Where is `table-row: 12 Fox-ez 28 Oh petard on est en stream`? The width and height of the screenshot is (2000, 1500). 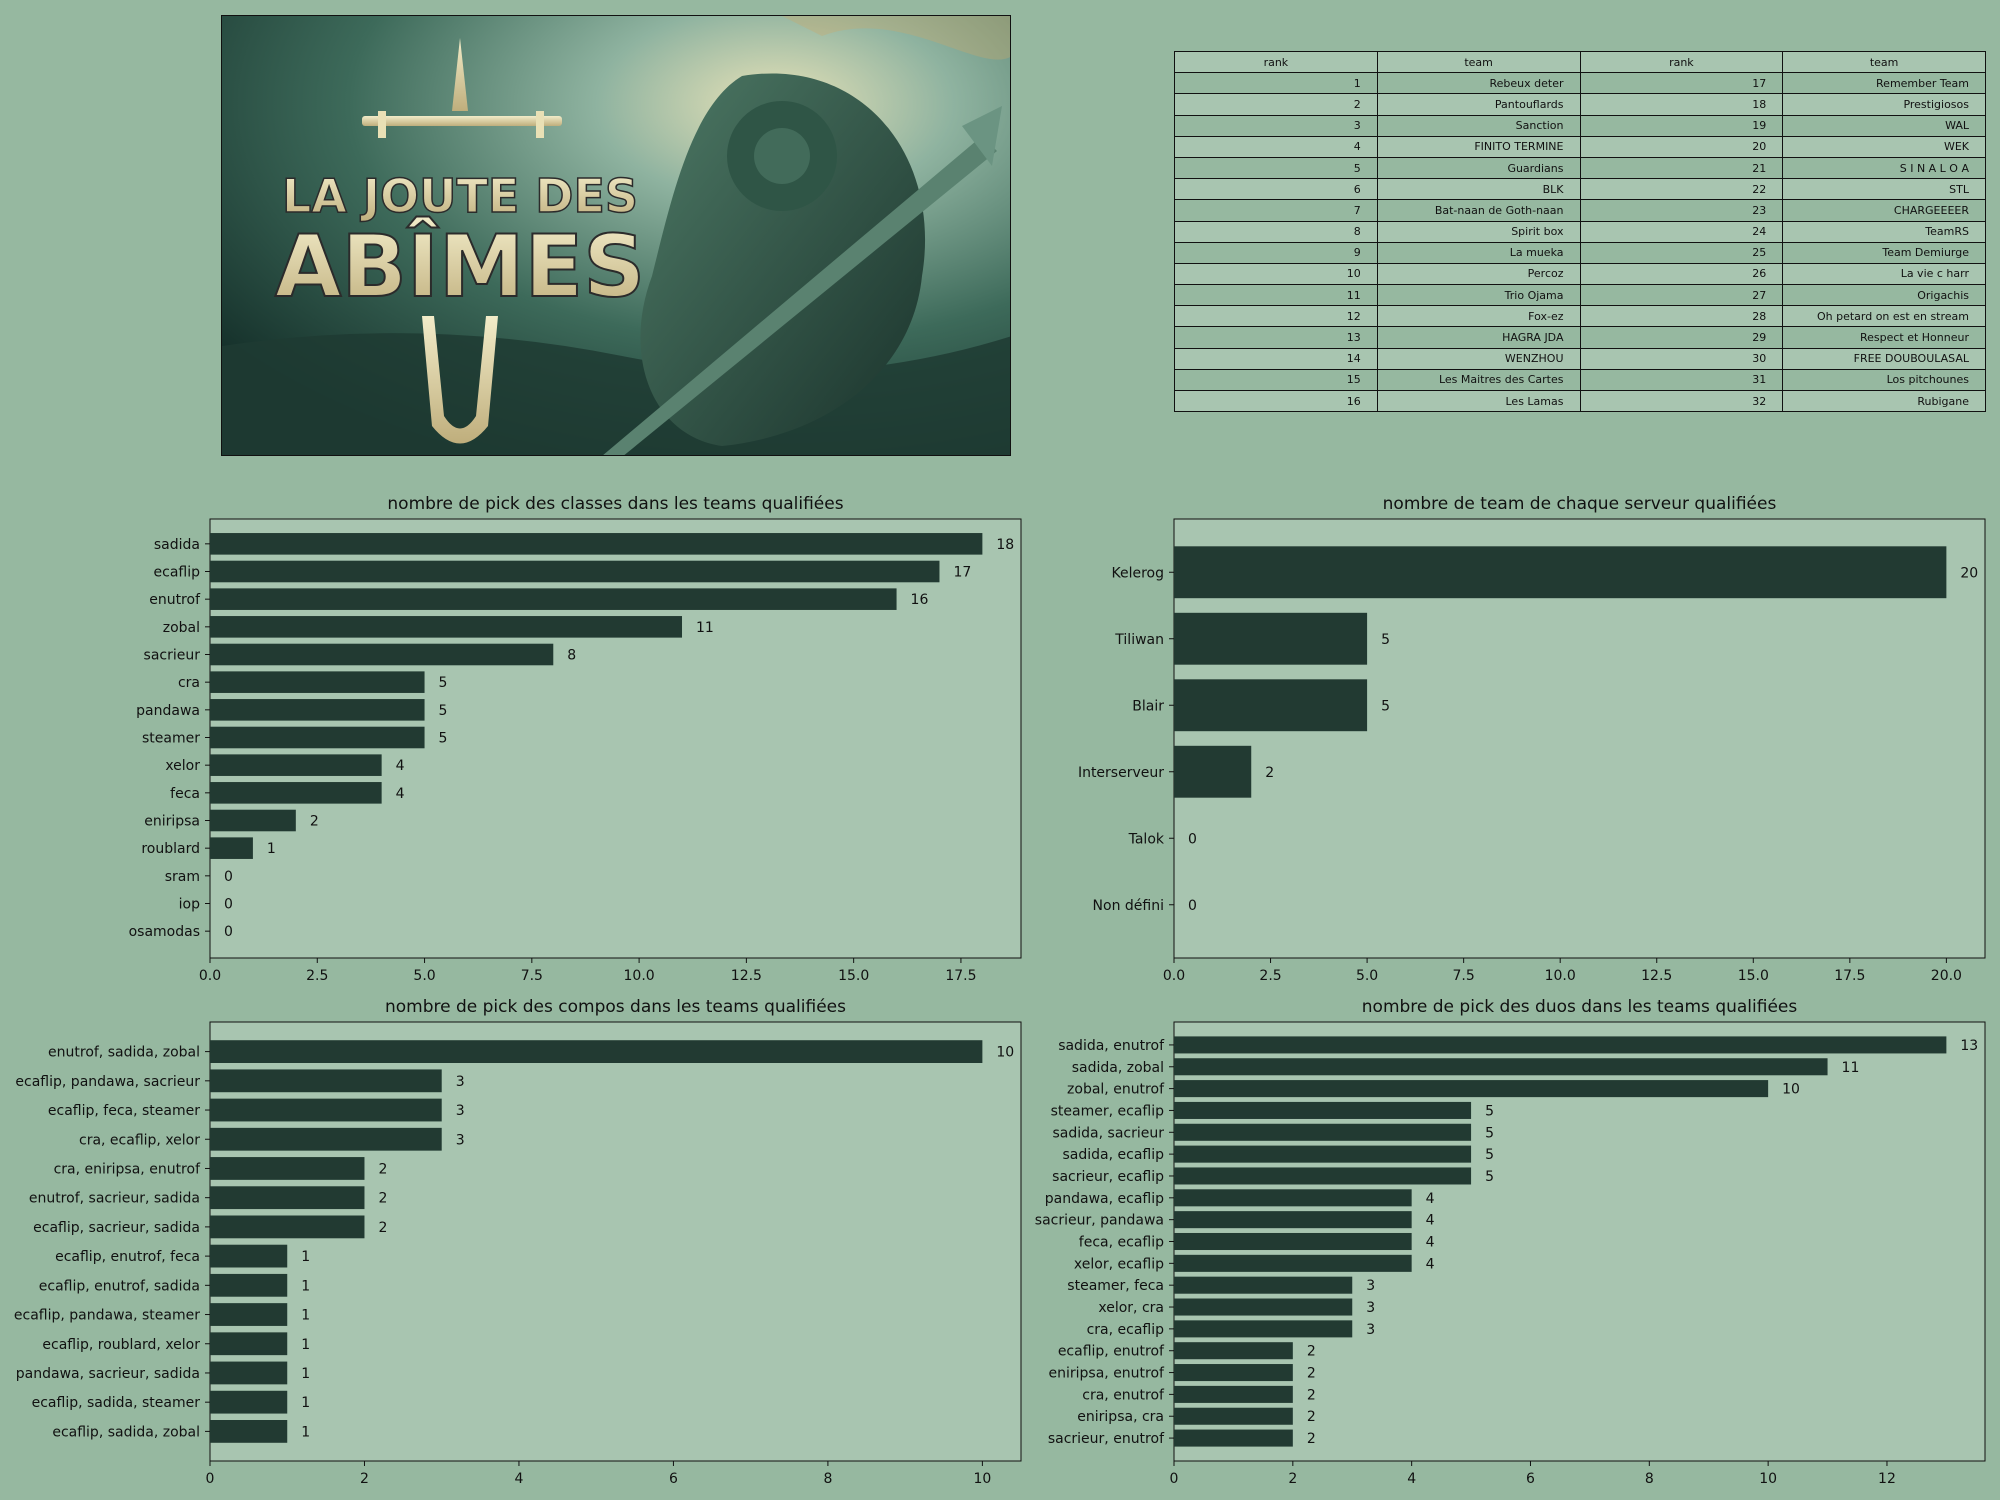 table-row: 12 Fox-ez 28 Oh petard on est en stream is located at coordinates (1580, 316).